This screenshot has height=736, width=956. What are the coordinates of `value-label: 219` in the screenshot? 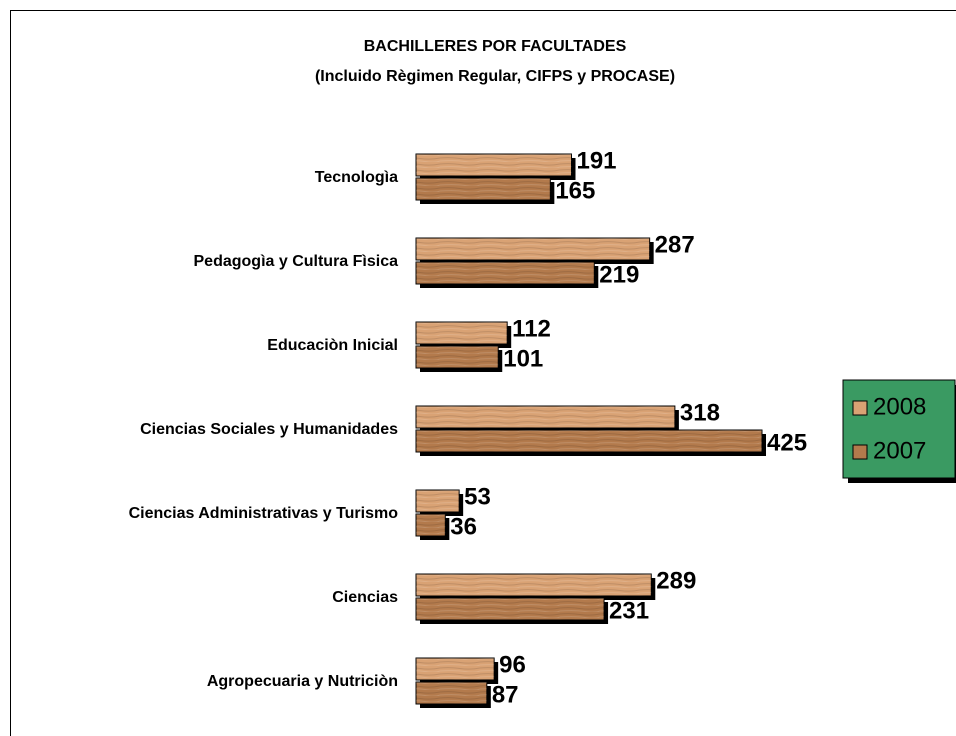 It's located at (619, 274).